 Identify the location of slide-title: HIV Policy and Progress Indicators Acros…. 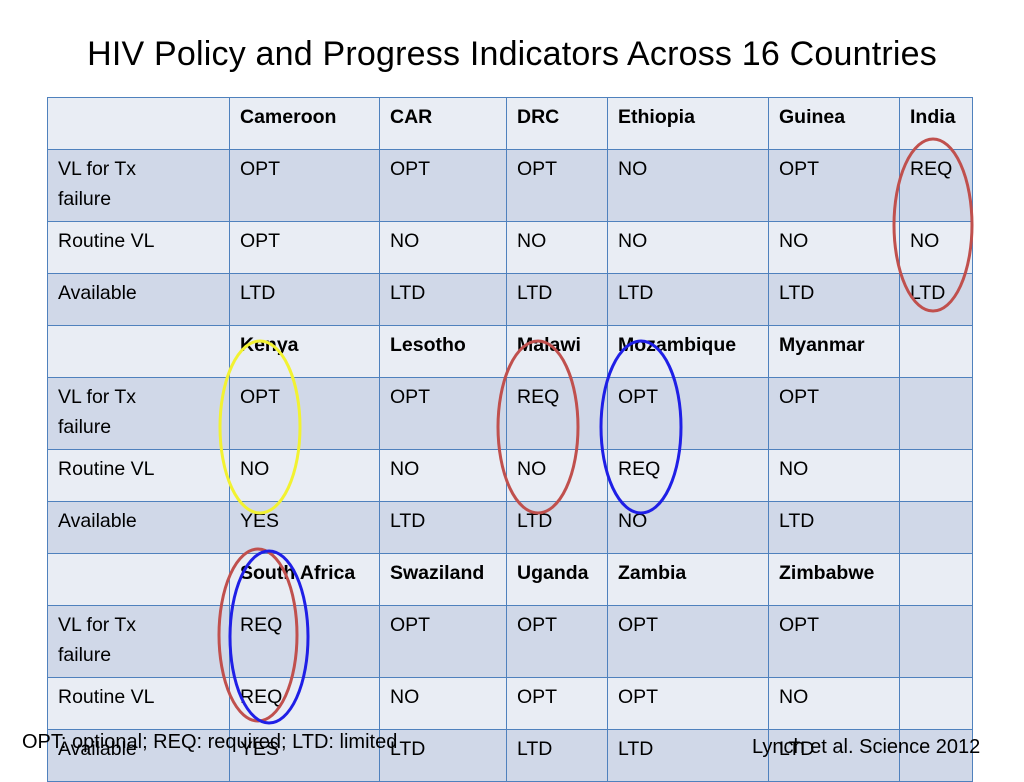
(512, 54).